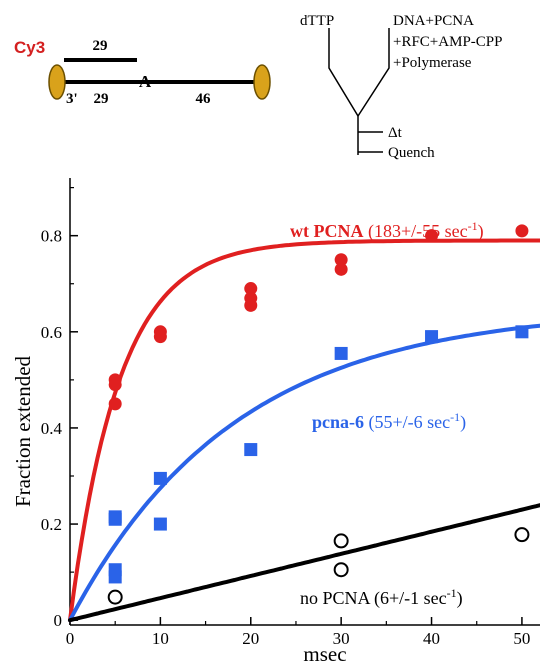 Image resolution: width=540 pixels, height=661 pixels. What do you see at coordinates (411, 153) in the screenshot?
I see `quench-label: Quench` at bounding box center [411, 153].